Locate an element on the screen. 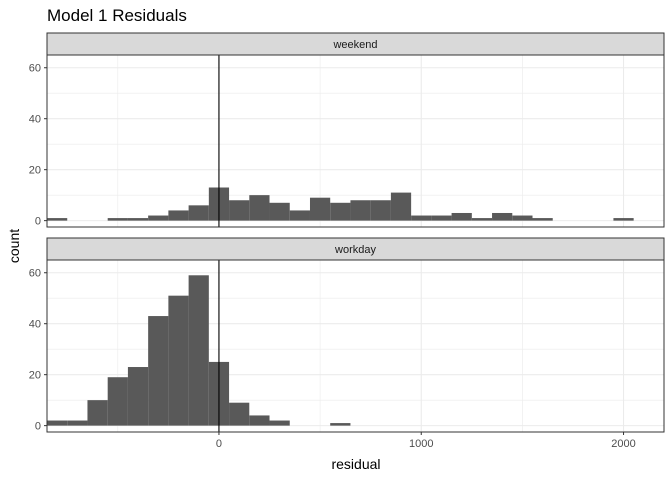  x-tick-label: 0 is located at coordinates (219, 444).